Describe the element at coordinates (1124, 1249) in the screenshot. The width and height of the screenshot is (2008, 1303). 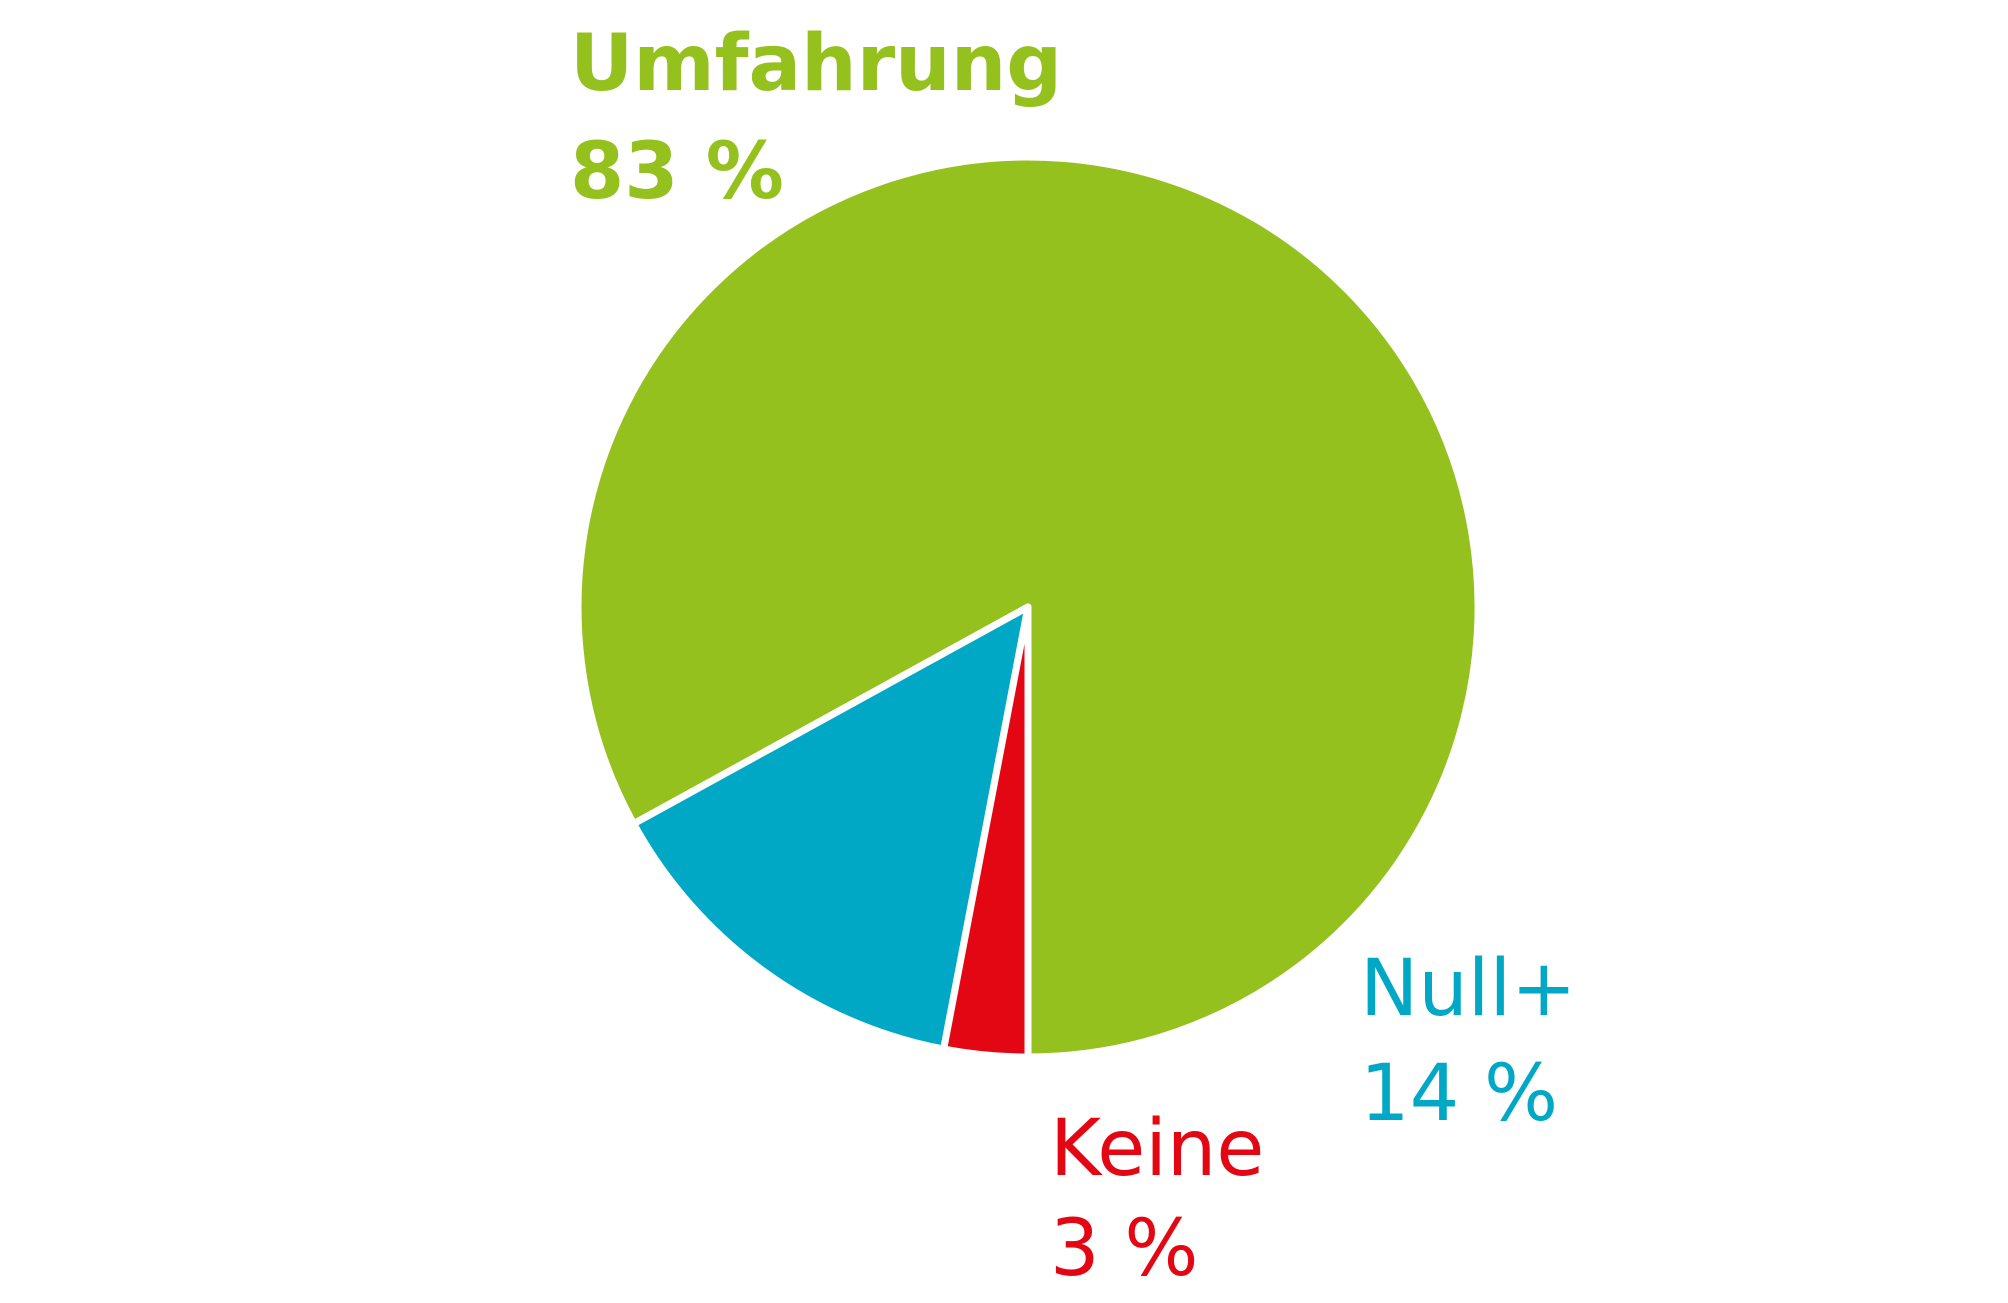
I see `slice-value-keine: 3 %` at that location.